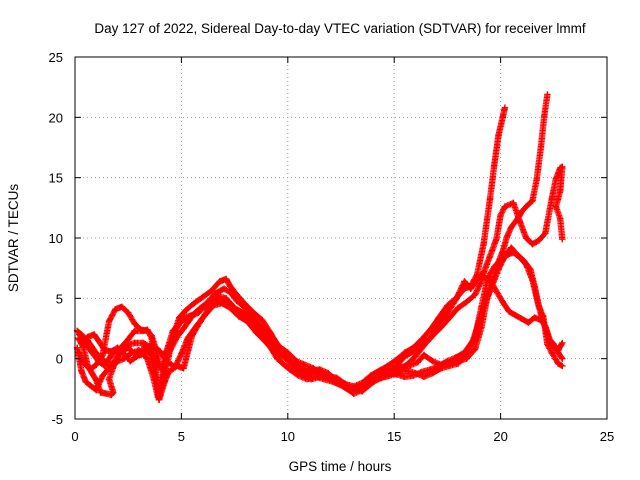 The image size is (640, 480). I want to click on y-tick-label: 5, so click(59, 298).